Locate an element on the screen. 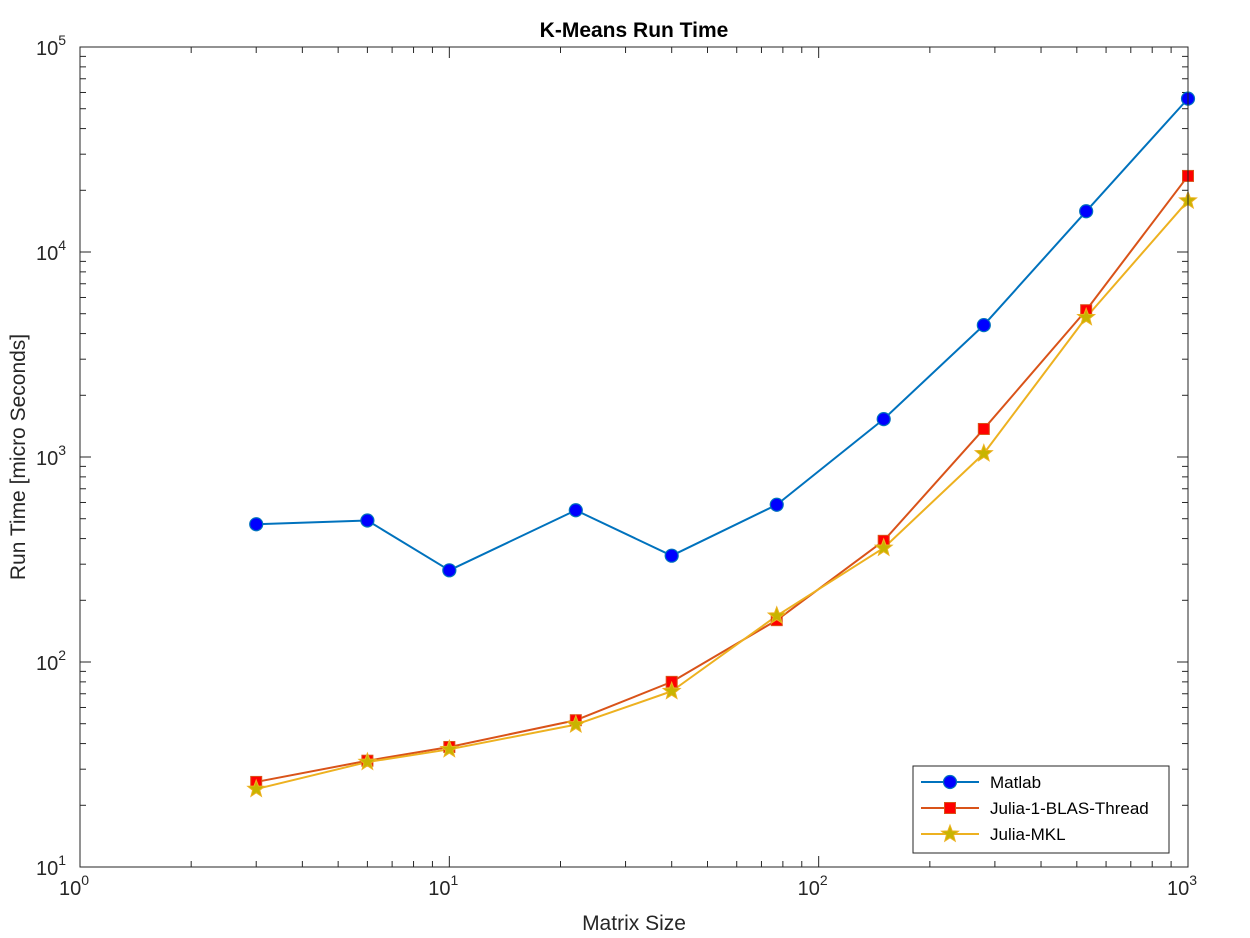  x-tick-labels: 10⁰ 10¹ 10² 10³ is located at coordinates (628, 886).